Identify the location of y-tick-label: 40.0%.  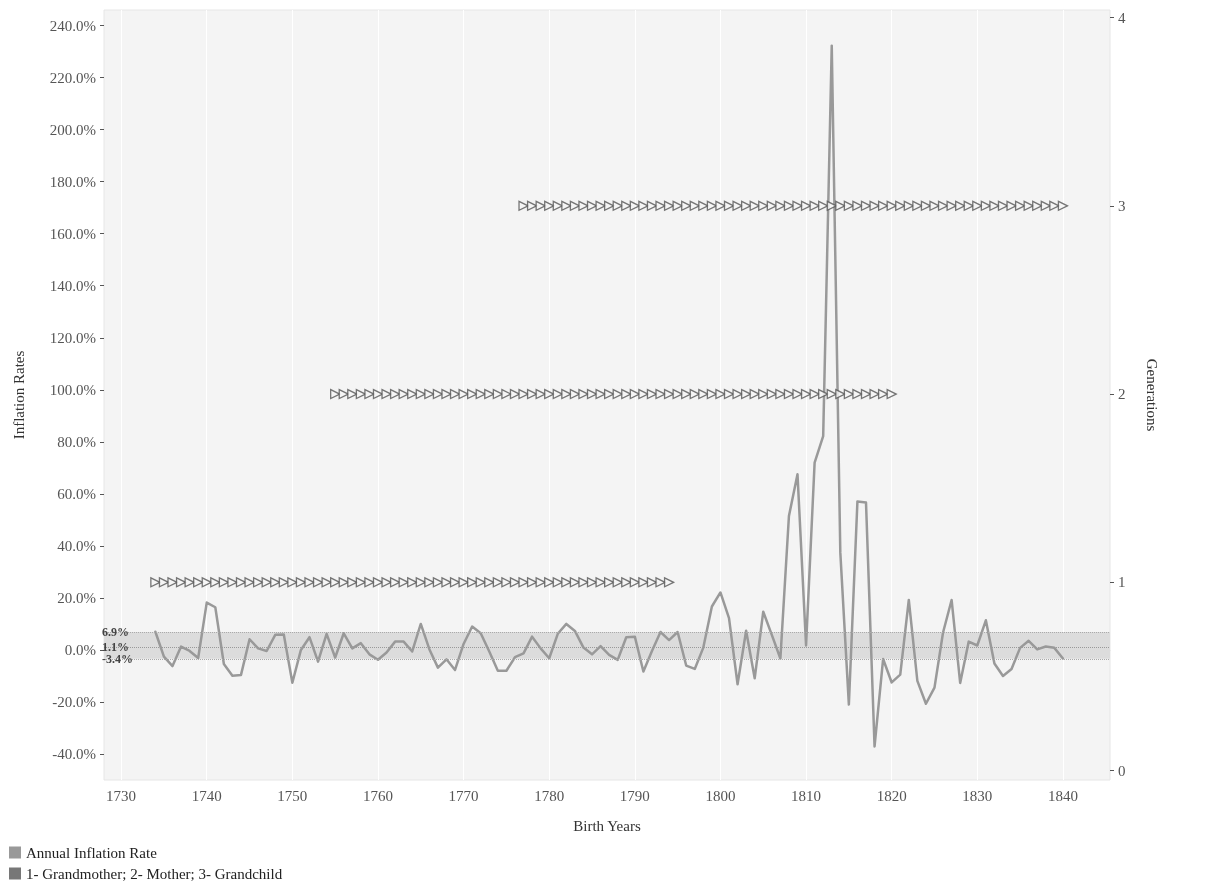
(76, 545).